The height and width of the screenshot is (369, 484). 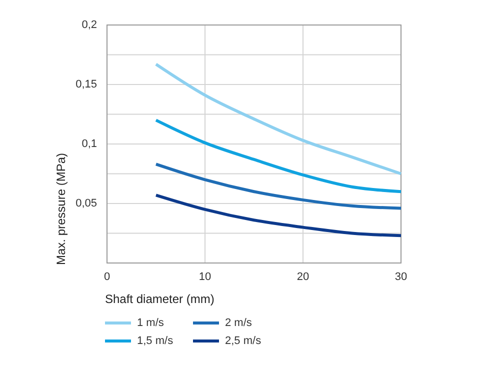 I want to click on x-tick-label: 10, so click(x=205, y=277).